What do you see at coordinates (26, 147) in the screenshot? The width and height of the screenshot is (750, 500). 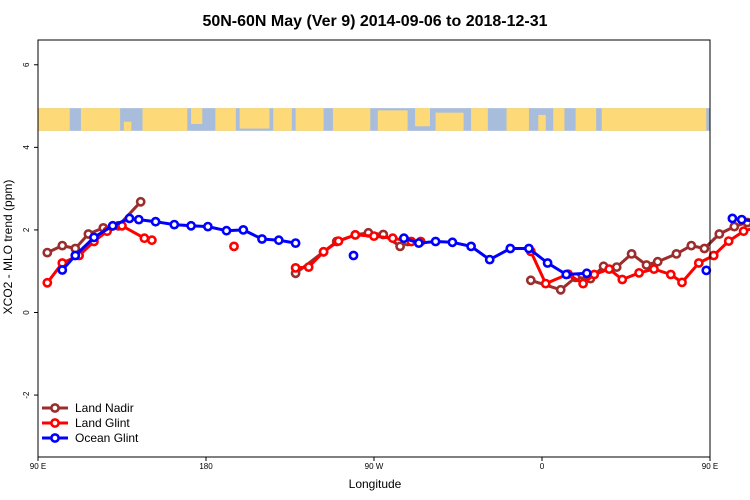 I see `y-tick-label: 4` at bounding box center [26, 147].